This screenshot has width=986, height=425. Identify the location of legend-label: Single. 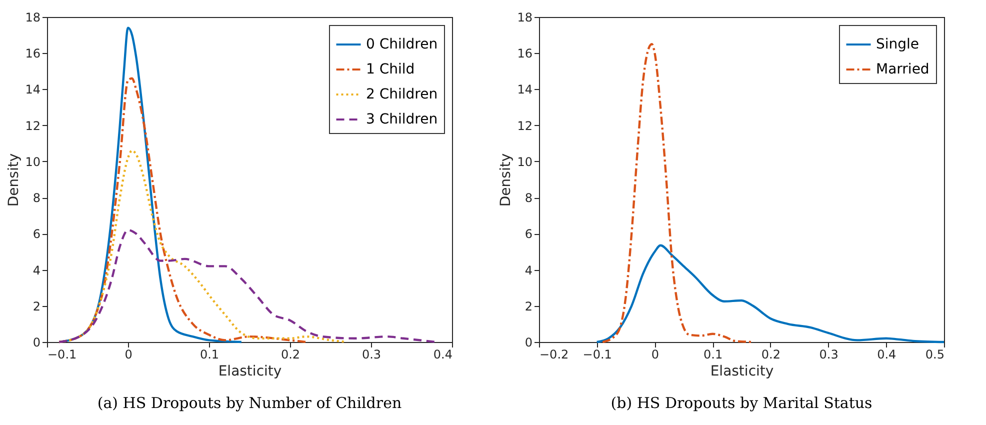
(898, 44).